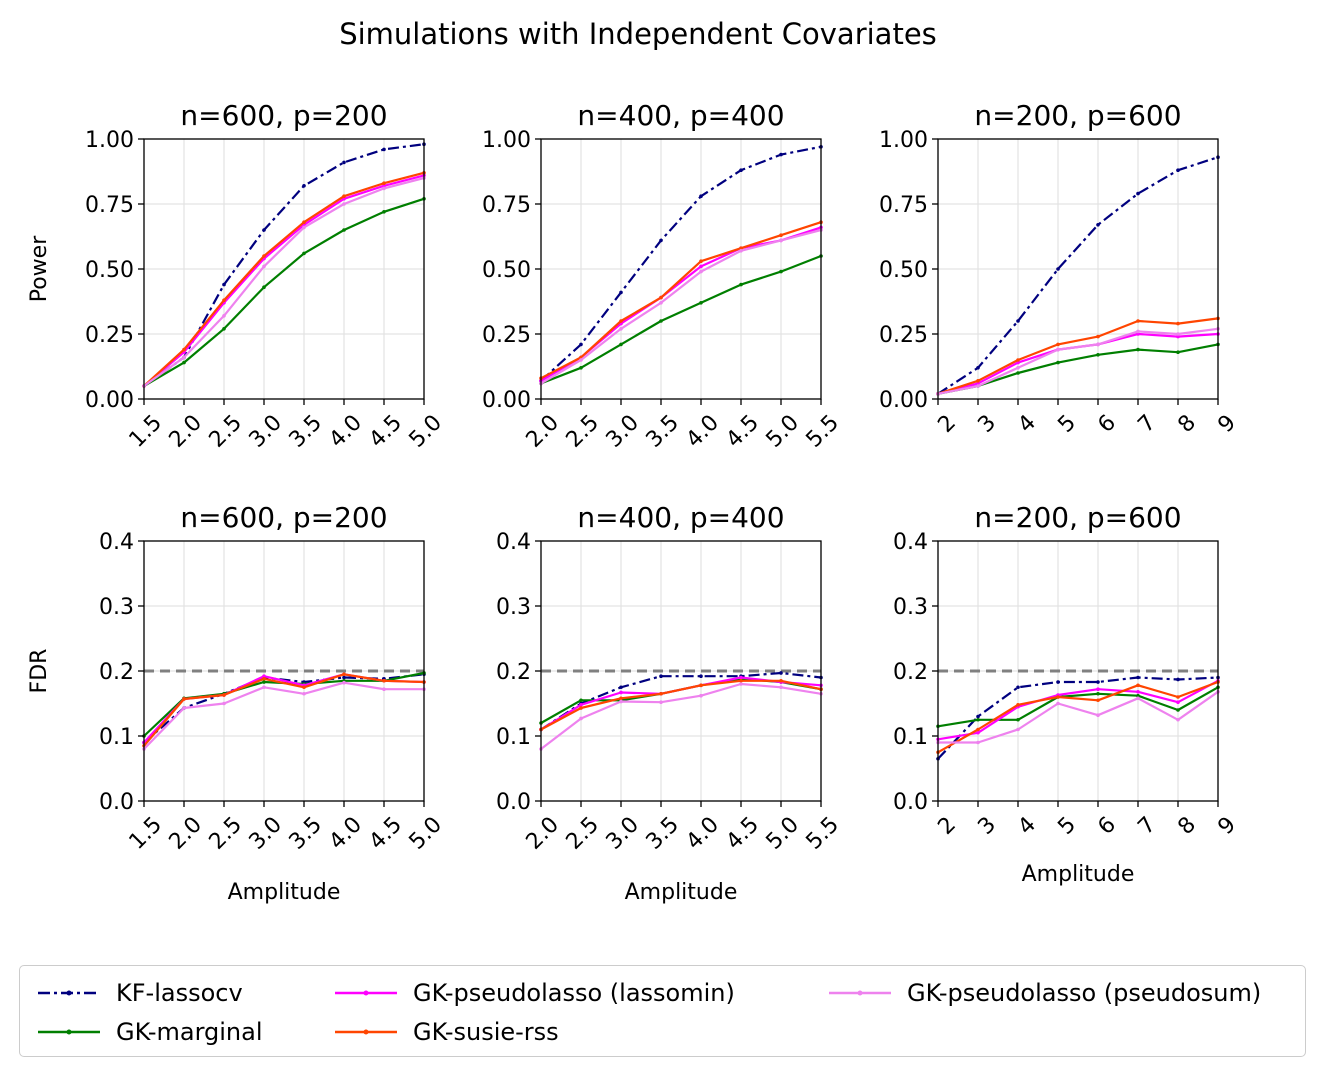 This screenshot has width=1327, height=1077. Describe the element at coordinates (386, 431) in the screenshot. I see `x-tick-label: 4.5` at that location.